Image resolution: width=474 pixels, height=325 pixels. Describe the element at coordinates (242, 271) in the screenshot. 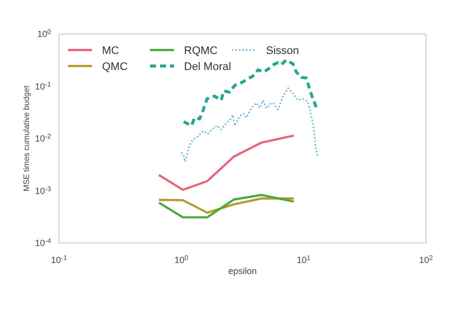

I see `x-axis-title: epsilon` at that location.